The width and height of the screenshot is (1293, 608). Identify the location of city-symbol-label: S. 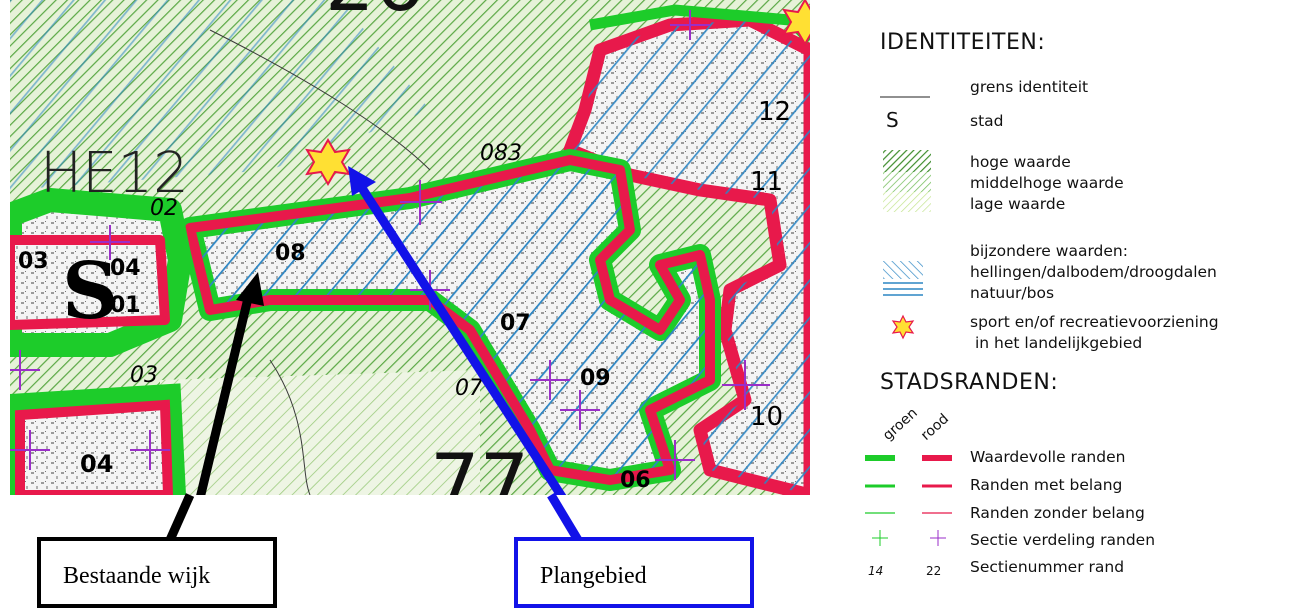
(90, 291).